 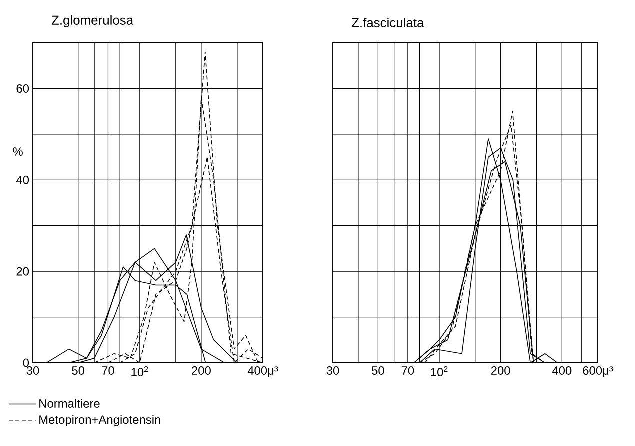 What do you see at coordinates (23, 88) in the screenshot?
I see `y-tick-label: 60` at bounding box center [23, 88].